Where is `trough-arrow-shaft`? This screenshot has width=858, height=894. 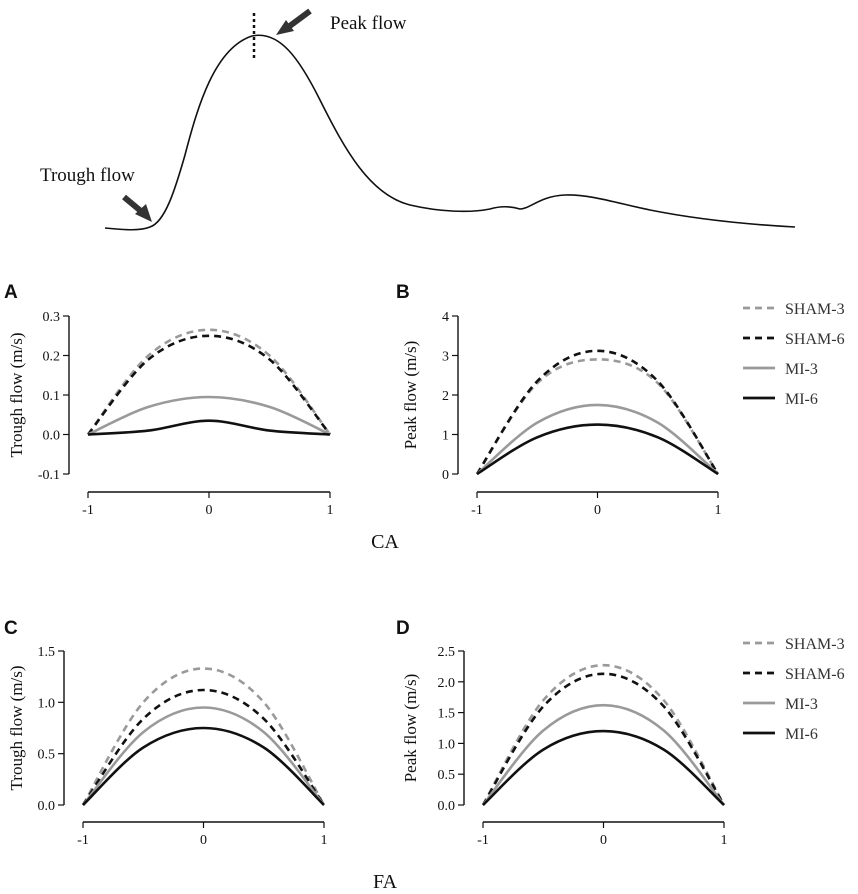
trough-arrow-shaft is located at coordinates (133, 204).